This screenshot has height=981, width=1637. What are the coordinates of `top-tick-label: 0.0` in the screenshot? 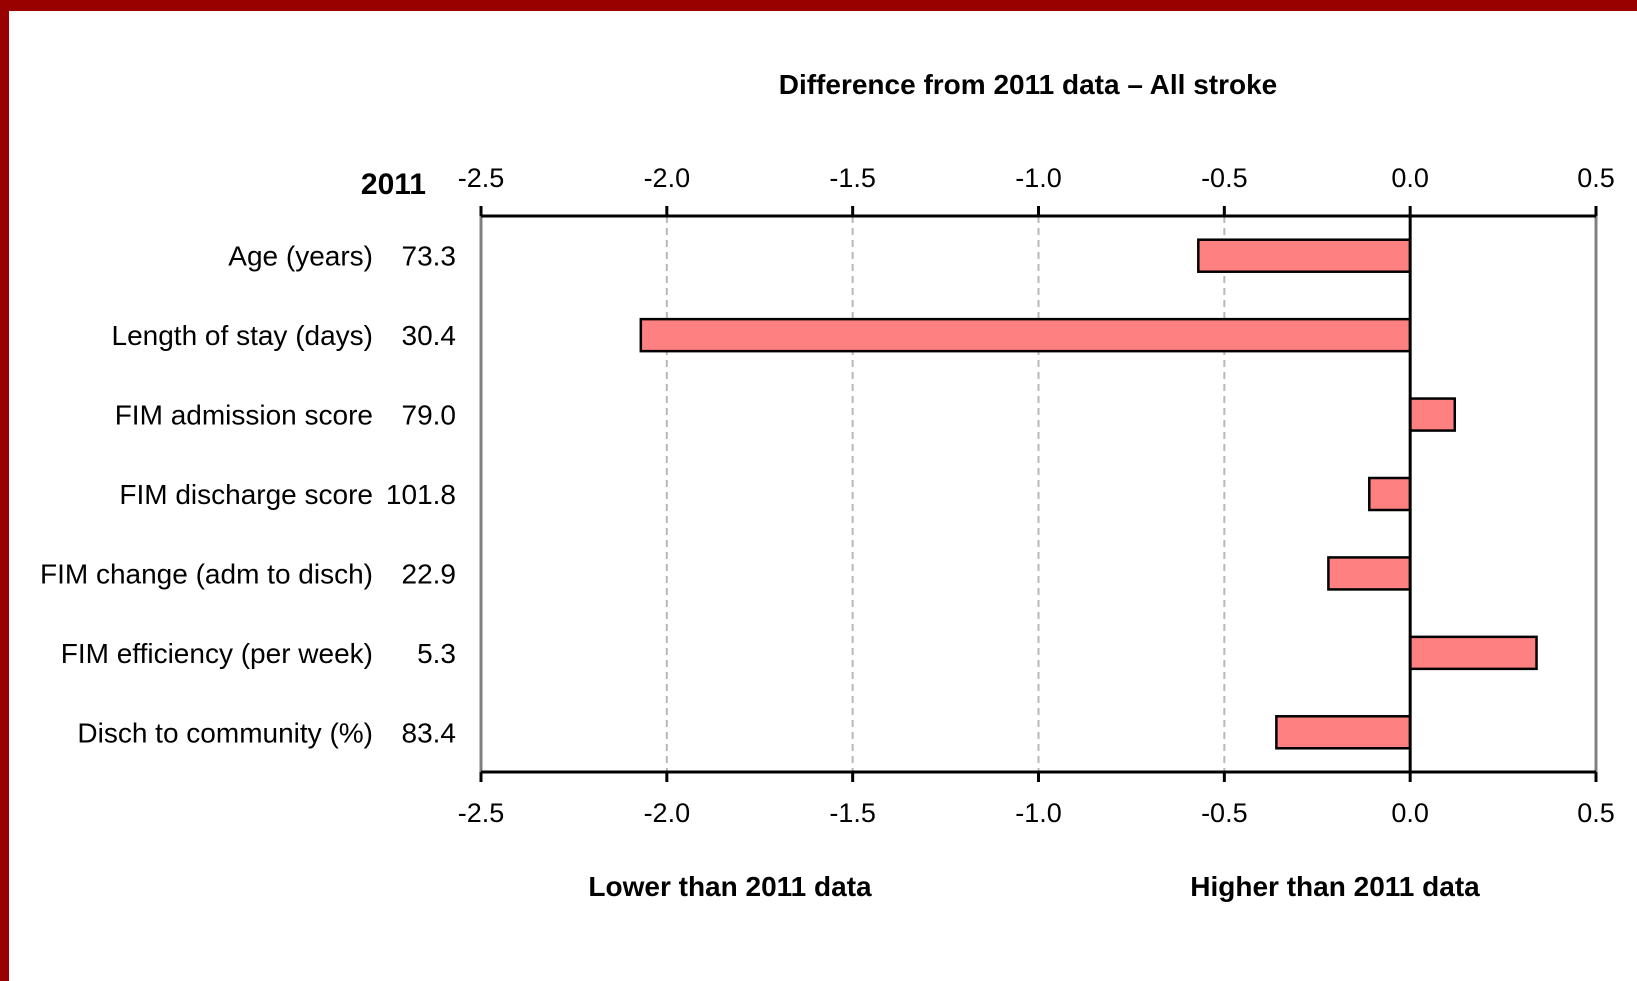 It's located at (1410, 178).